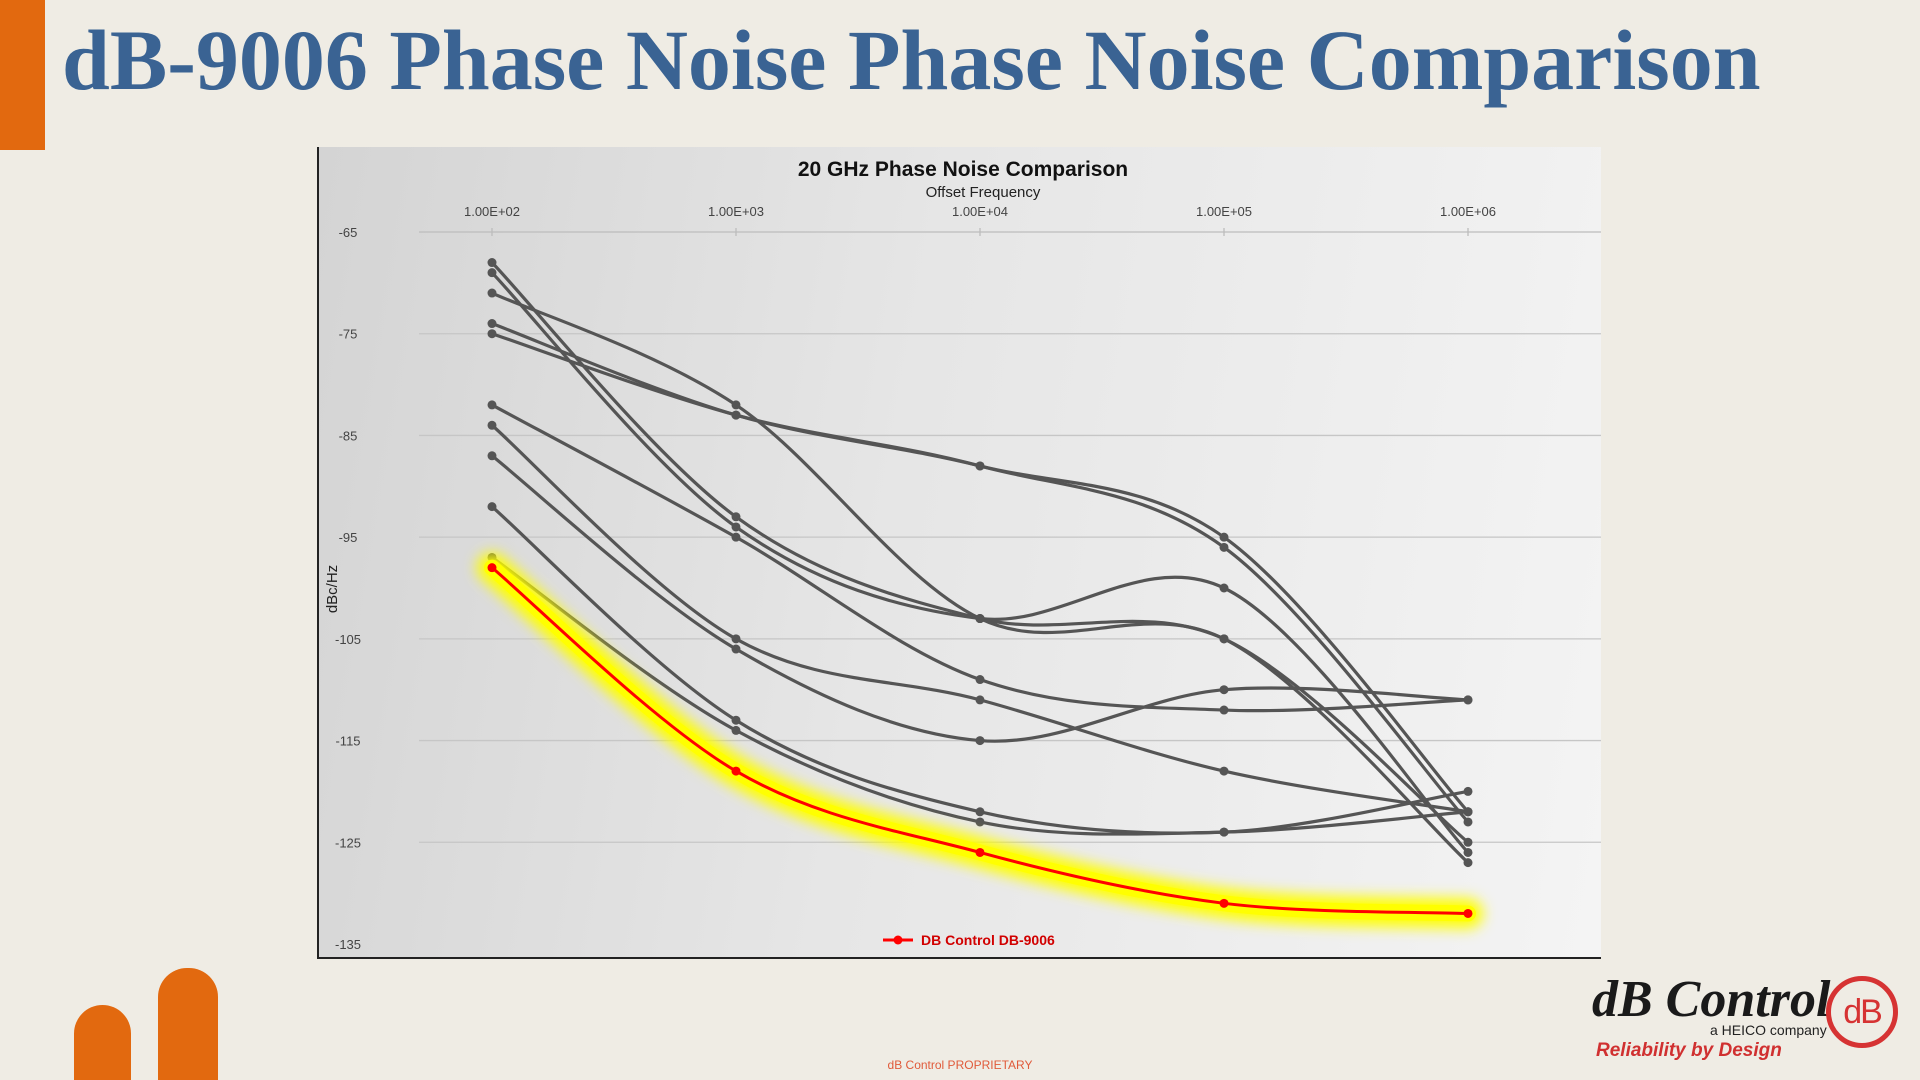 This screenshot has height=1080, width=1920. What do you see at coordinates (988, 940) in the screenshot?
I see `legend-label: DB Control DB-9006` at bounding box center [988, 940].